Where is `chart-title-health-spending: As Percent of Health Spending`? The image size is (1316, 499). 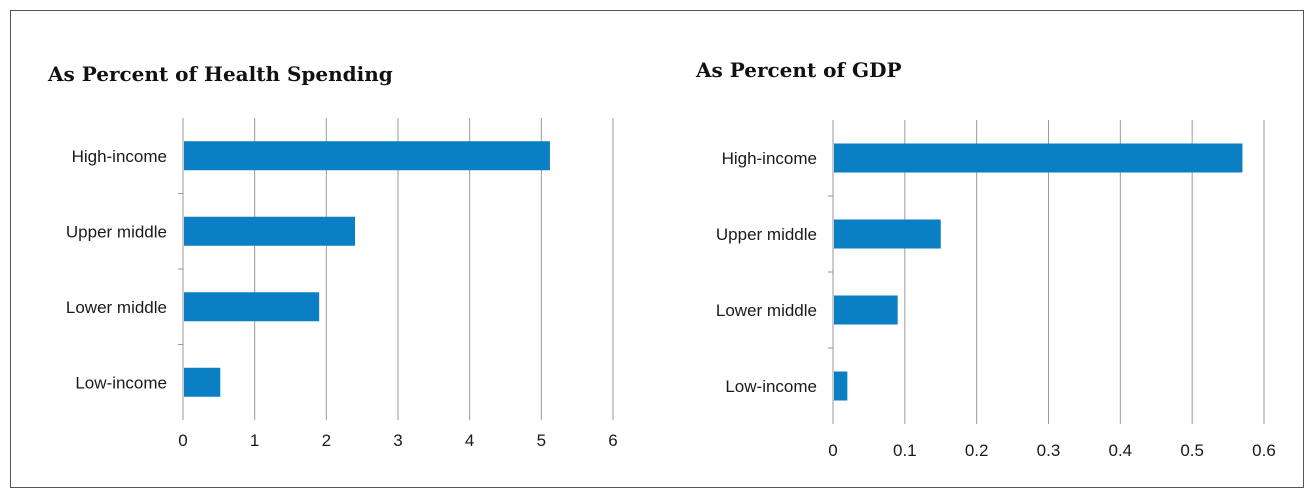 chart-title-health-spending: As Percent of Health Spending is located at coordinates (220, 74).